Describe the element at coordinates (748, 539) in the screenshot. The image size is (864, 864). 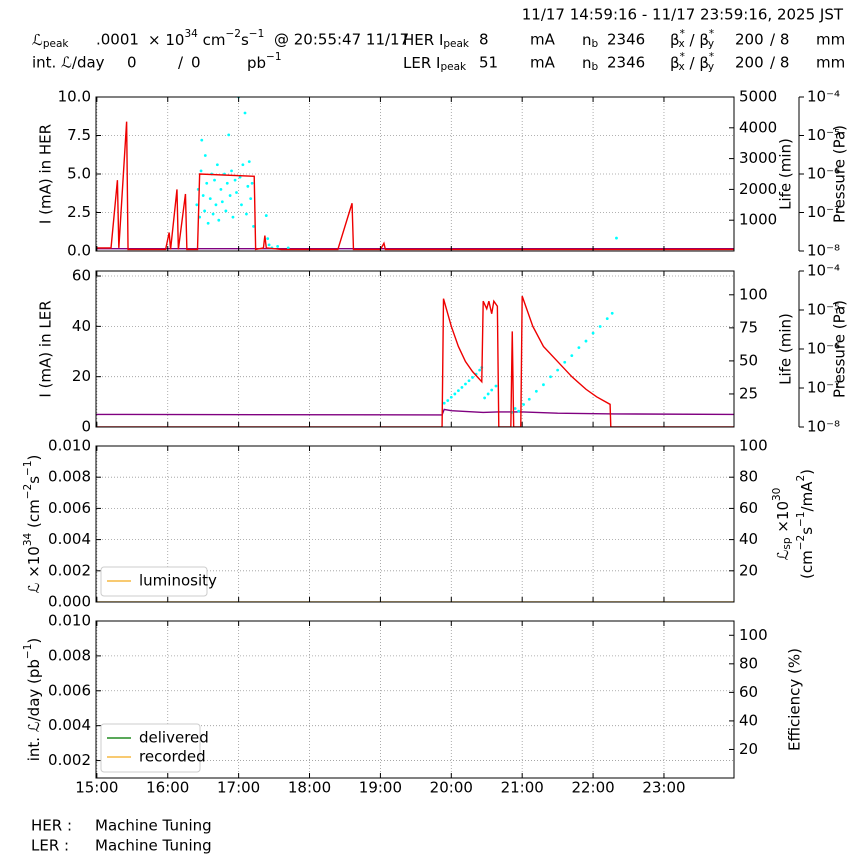
I see `y2-tick-label: 40` at that location.